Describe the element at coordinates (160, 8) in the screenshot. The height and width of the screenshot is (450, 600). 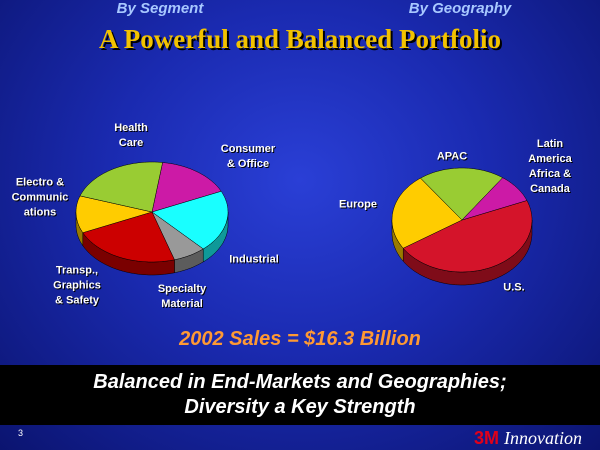
I see `pie-title: By Segment` at that location.